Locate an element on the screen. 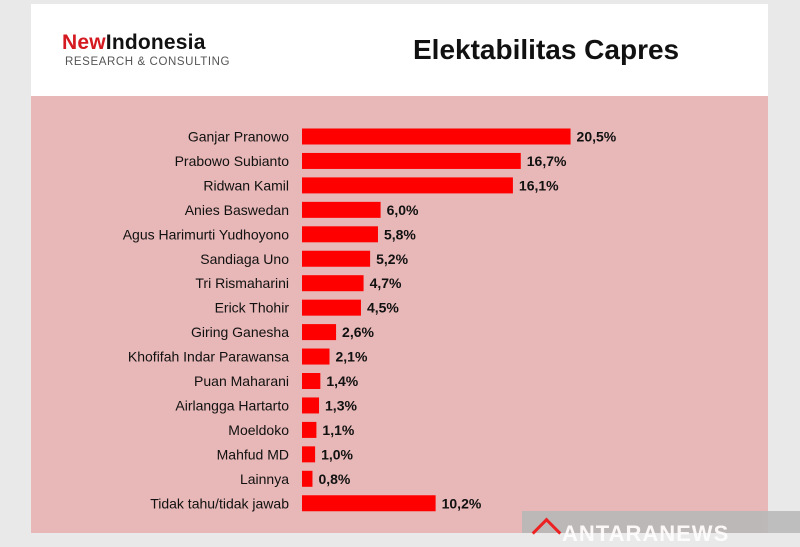 This screenshot has height=547, width=800. value-label: 1,4% is located at coordinates (342, 381).